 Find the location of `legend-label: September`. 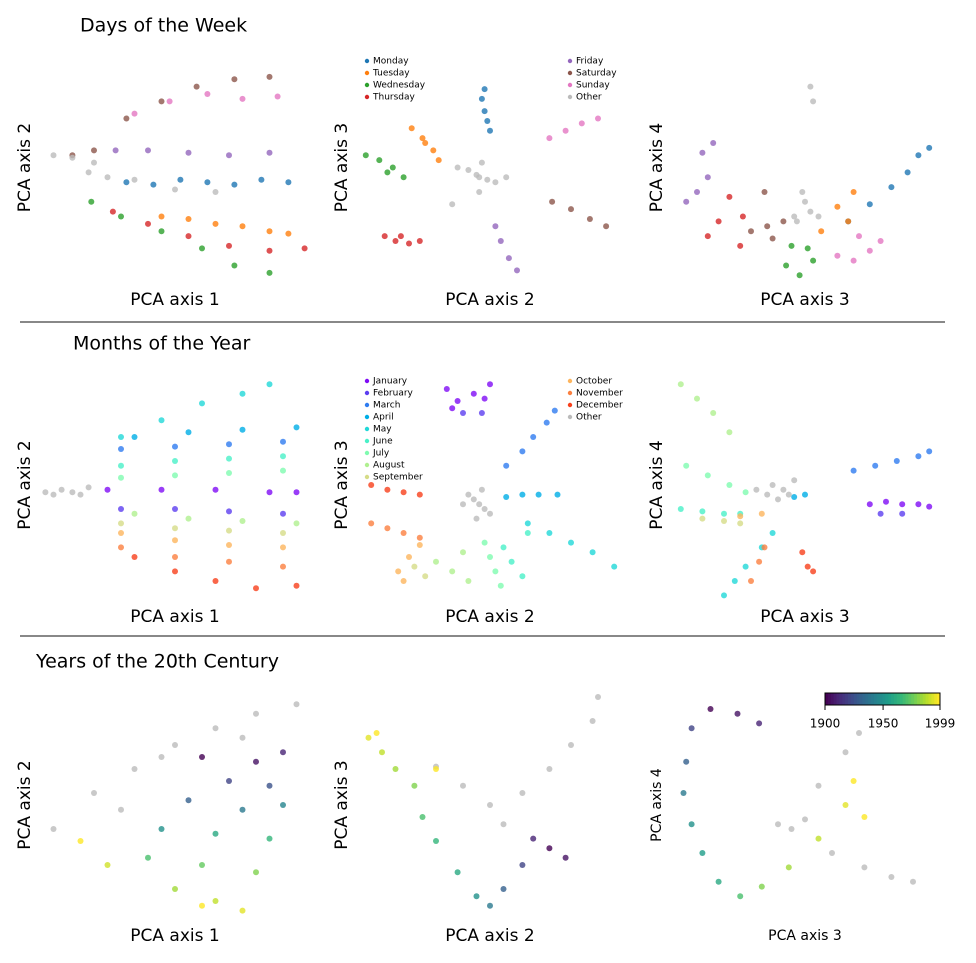

legend-label: September is located at coordinates (398, 478).